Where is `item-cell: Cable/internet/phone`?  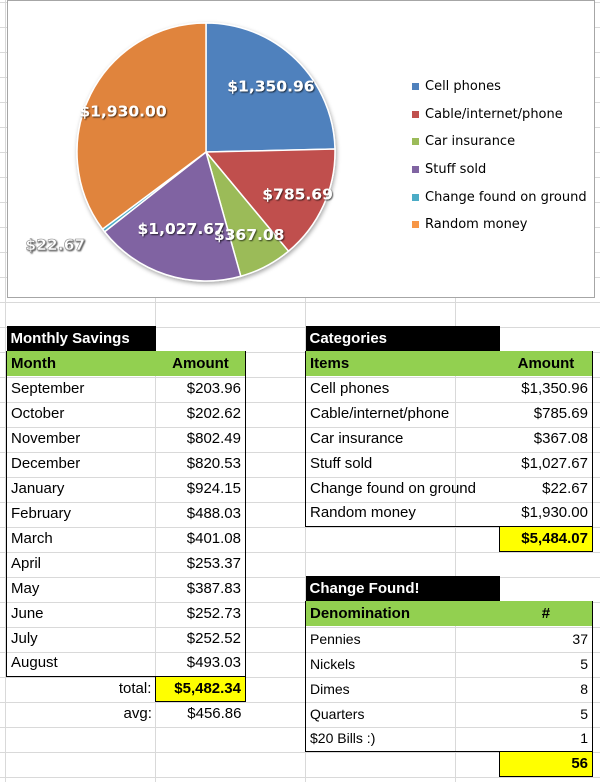
item-cell: Cable/internet/phone is located at coordinates (402, 413).